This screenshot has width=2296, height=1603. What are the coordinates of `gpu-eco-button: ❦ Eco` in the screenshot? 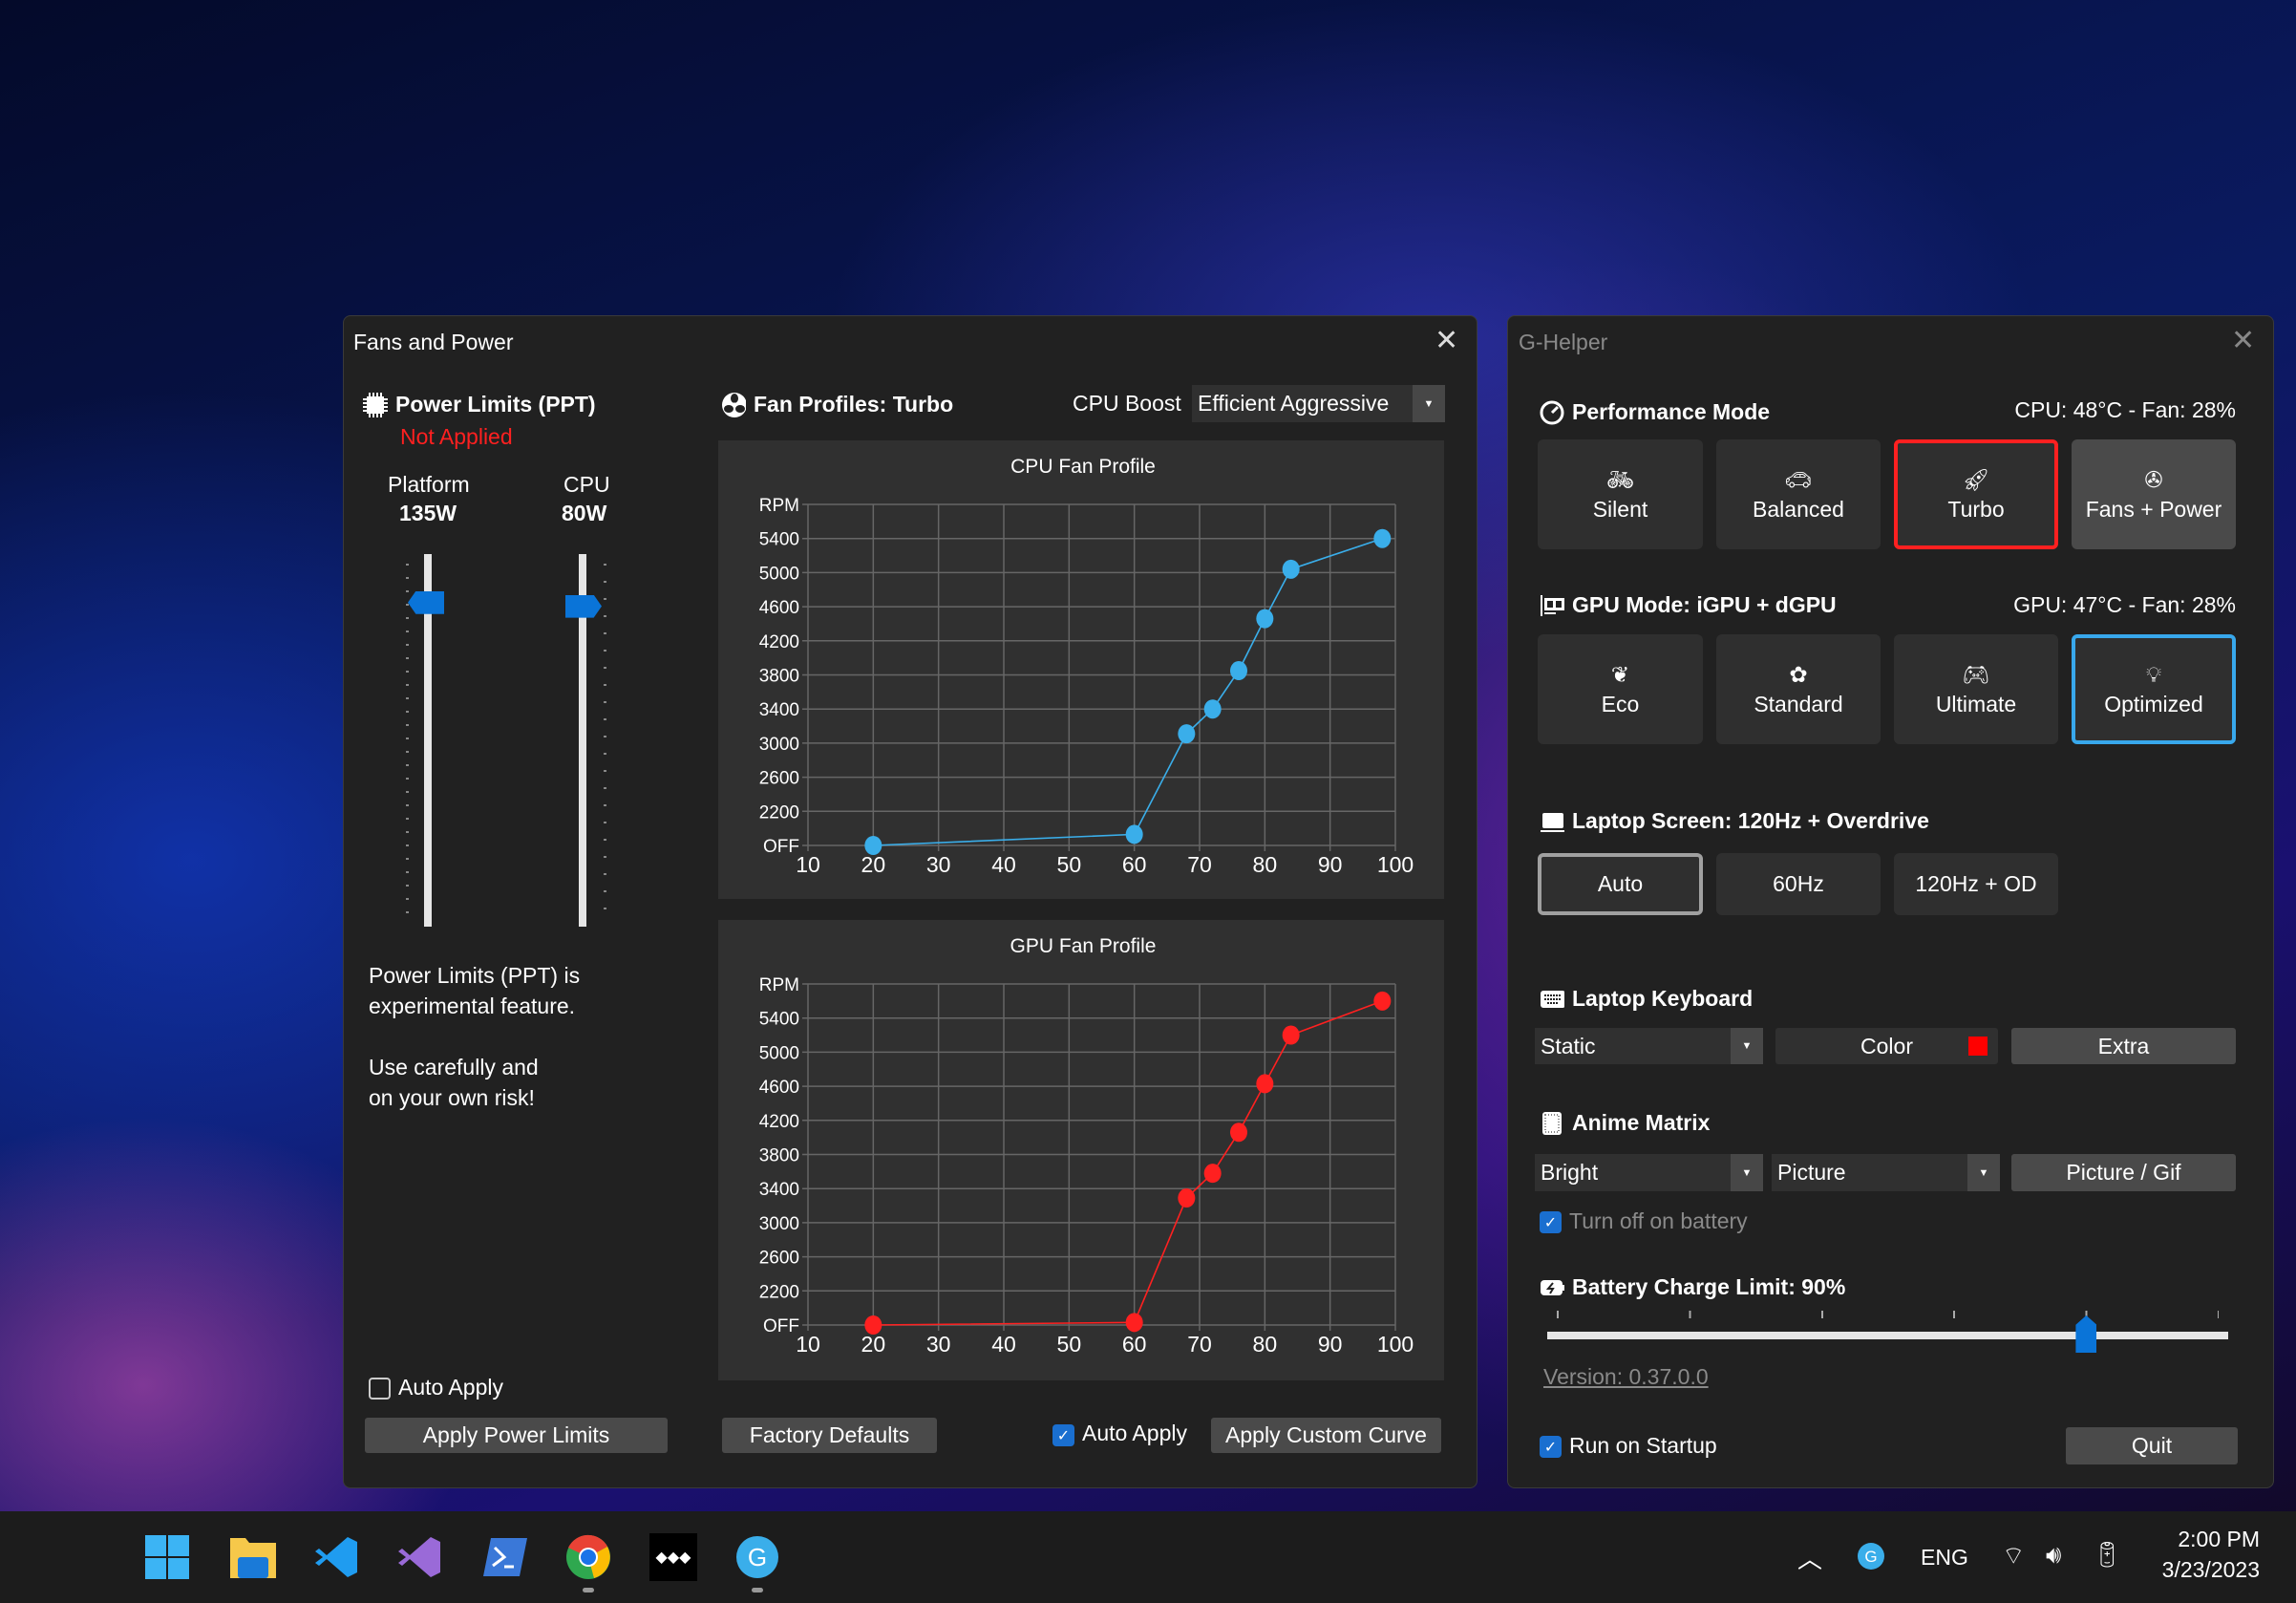 It's located at (1620, 689).